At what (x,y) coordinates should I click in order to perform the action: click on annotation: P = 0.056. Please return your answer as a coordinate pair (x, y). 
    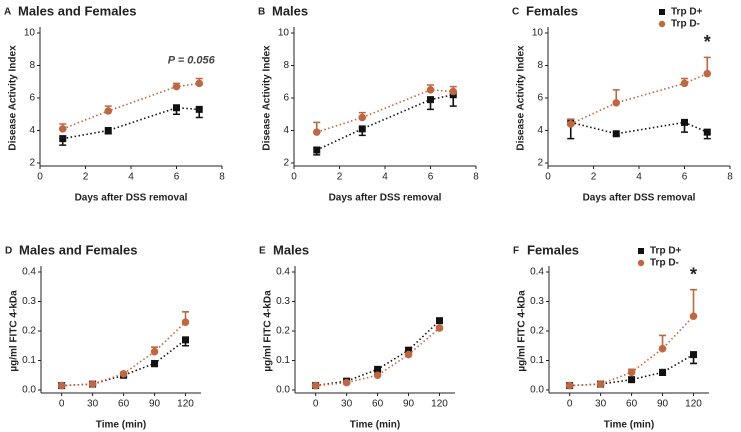
    Looking at the image, I should click on (192, 60).